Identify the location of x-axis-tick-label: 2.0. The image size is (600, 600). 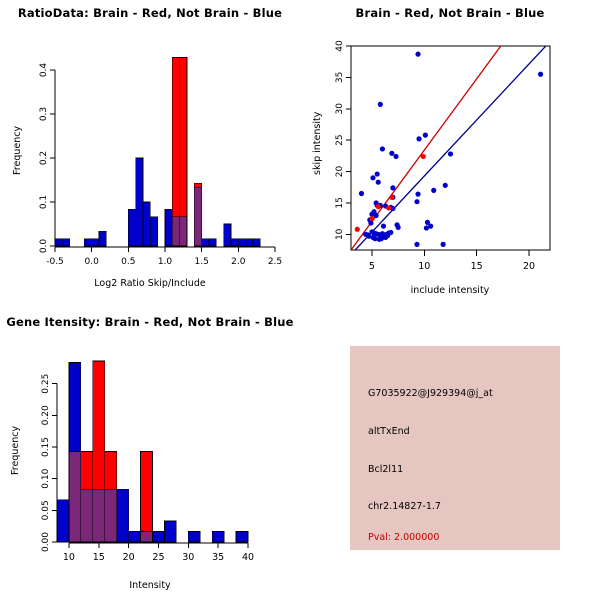
(238, 262).